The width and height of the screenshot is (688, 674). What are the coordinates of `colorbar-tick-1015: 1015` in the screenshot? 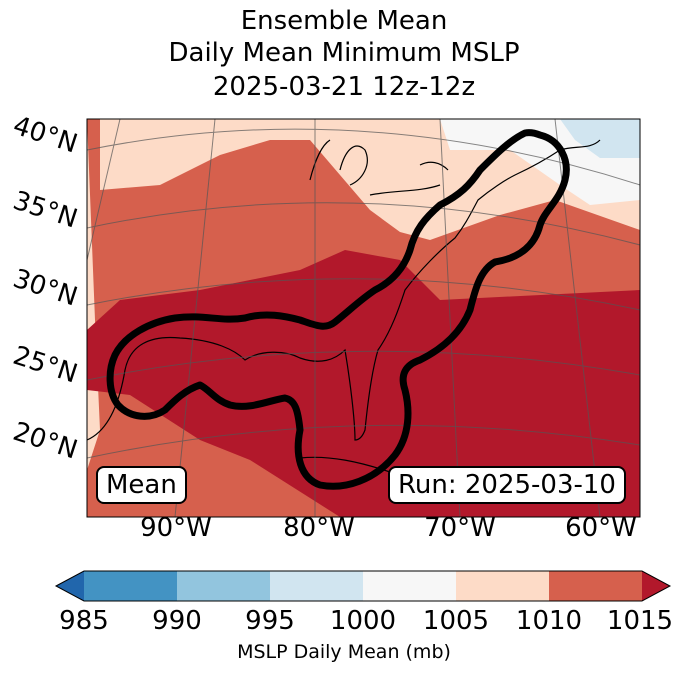 It's located at (640, 621).